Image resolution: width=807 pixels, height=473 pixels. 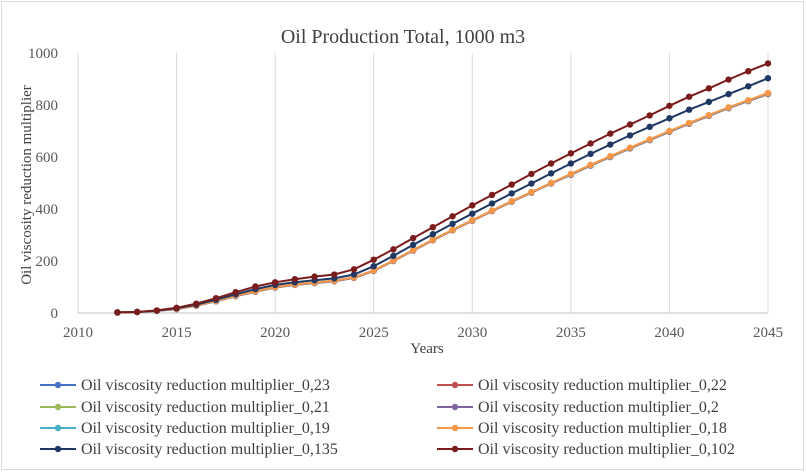 What do you see at coordinates (205, 428) in the screenshot?
I see `legend-label: Oil viscosity reduction multiplier_0,19` at bounding box center [205, 428].